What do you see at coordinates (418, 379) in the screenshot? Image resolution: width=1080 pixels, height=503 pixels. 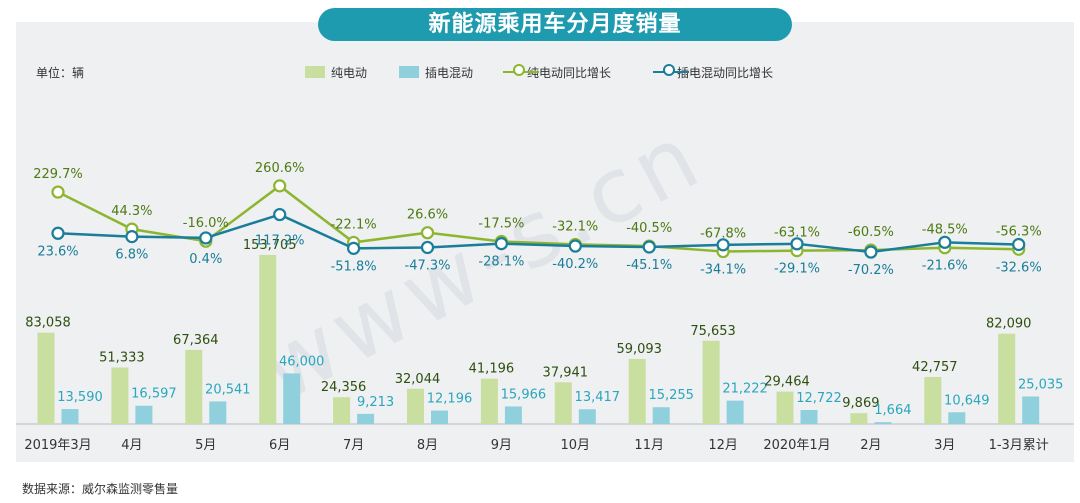 I see `data-label-bev: 32,044` at bounding box center [418, 379].